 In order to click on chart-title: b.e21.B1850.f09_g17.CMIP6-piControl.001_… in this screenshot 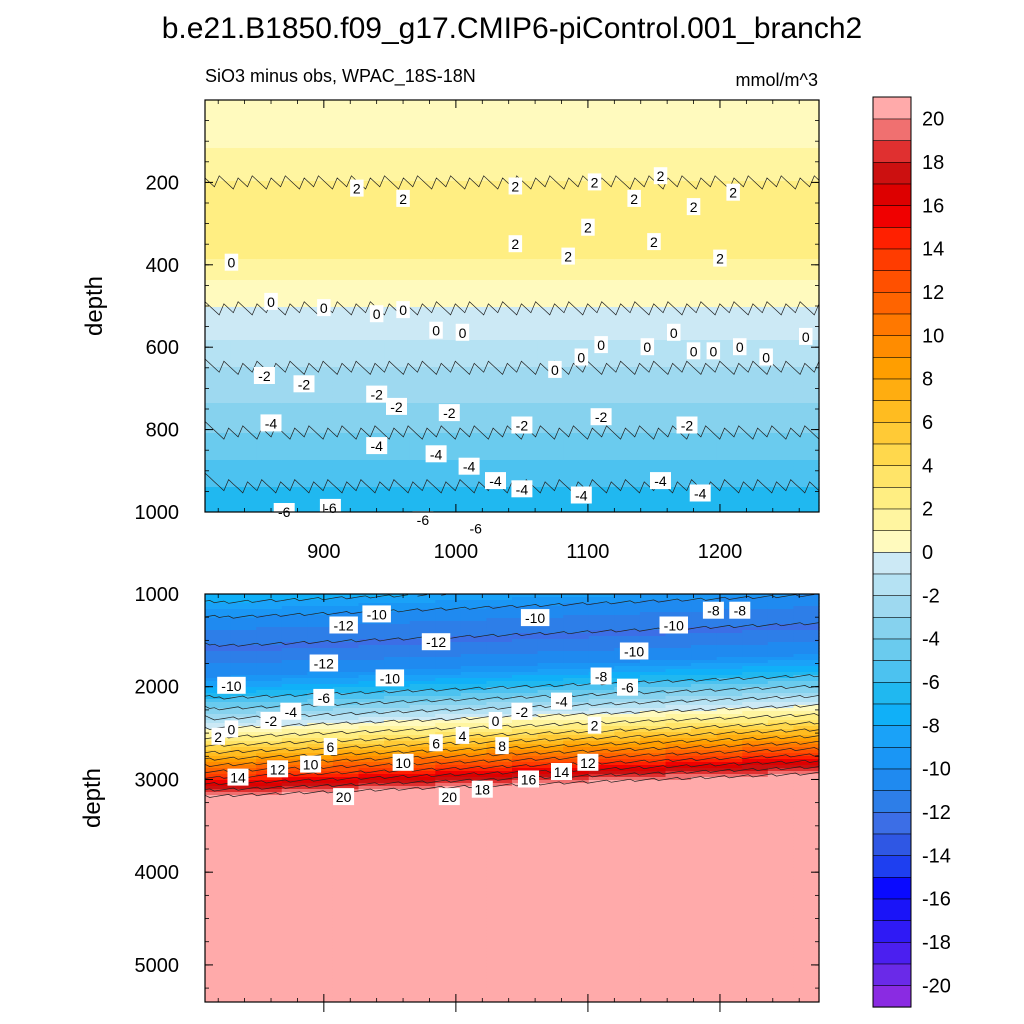, I will do `click(512, 28)`.